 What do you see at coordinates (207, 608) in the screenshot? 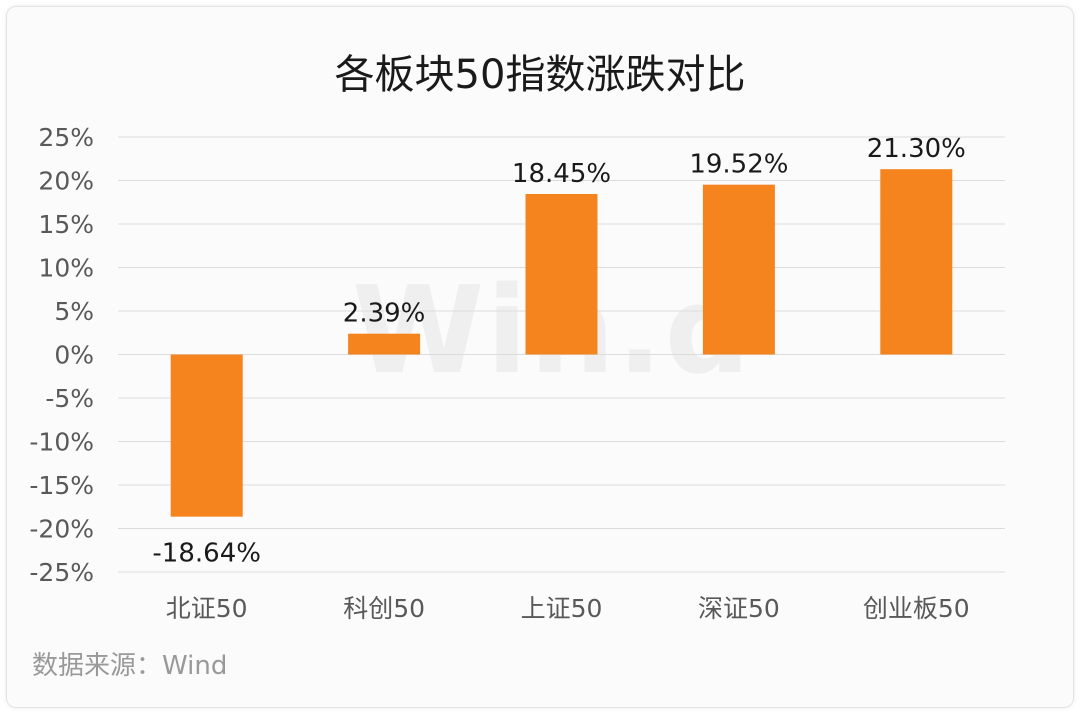
I see `x-tick-label: 北证50` at bounding box center [207, 608].